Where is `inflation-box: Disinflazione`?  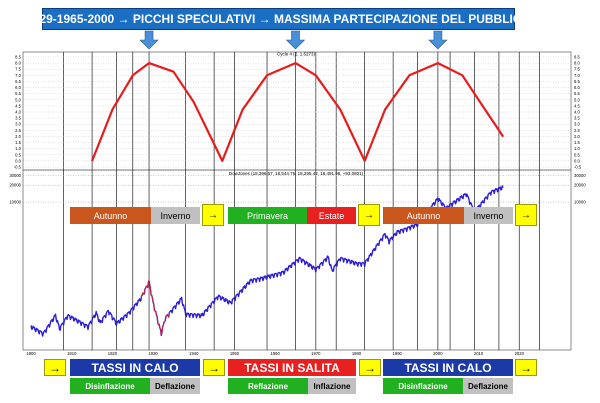 inflation-box: Disinflazione is located at coordinates (110, 386).